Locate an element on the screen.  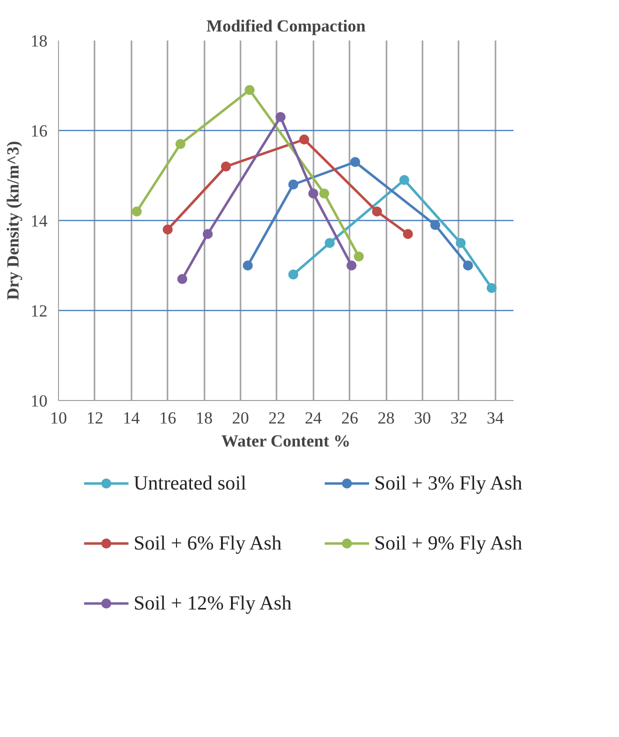
x-tick-label: 32 is located at coordinates (459, 418).